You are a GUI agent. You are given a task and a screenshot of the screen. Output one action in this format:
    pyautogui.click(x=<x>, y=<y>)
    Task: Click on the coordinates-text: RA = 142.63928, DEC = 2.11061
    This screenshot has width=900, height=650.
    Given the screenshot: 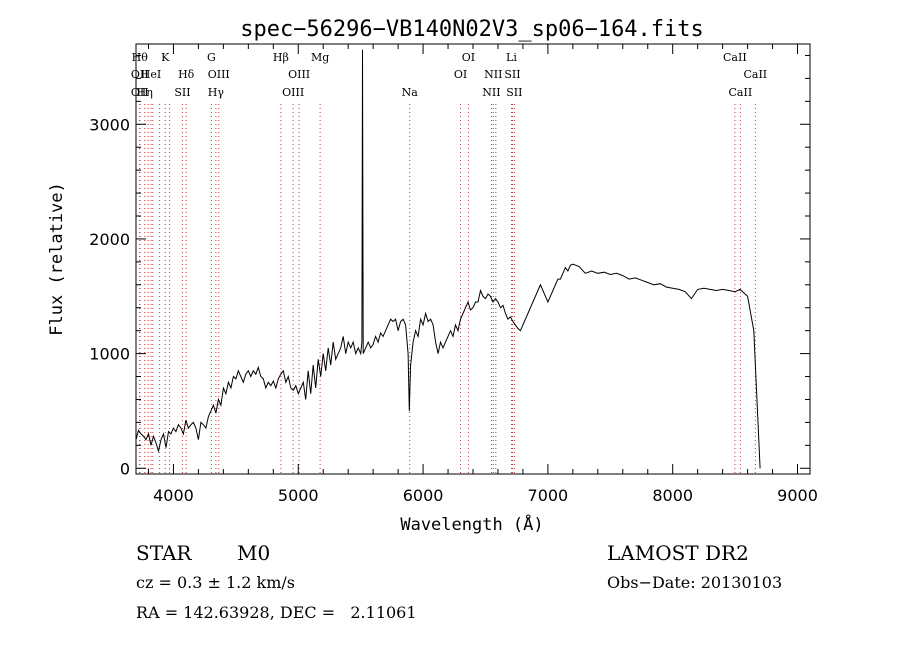 What is the action you would take?
    pyautogui.click(x=276, y=612)
    